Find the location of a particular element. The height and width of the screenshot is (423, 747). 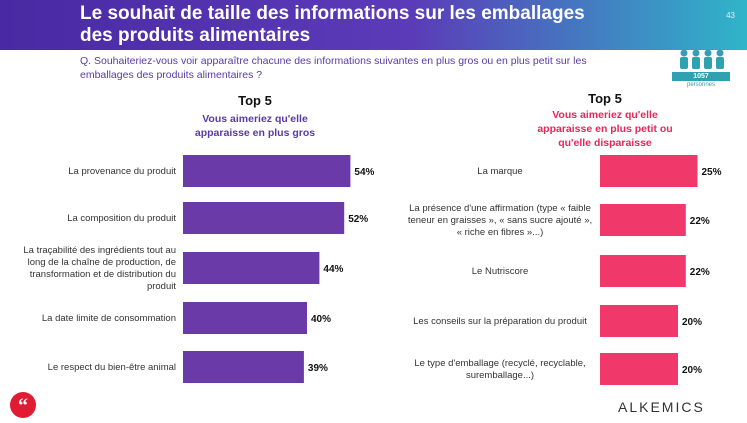

sample-label: personnes is located at coordinates (701, 85).